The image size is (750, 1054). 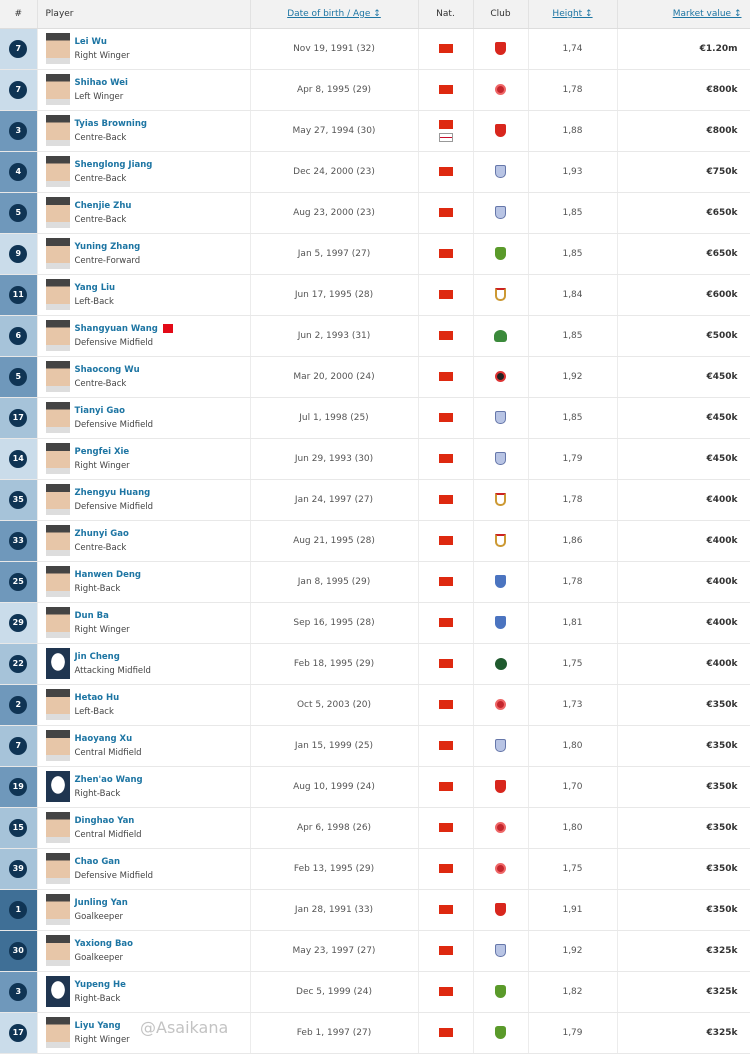 I want to click on player-name-link: Hanwen Deng, so click(x=108, y=574).